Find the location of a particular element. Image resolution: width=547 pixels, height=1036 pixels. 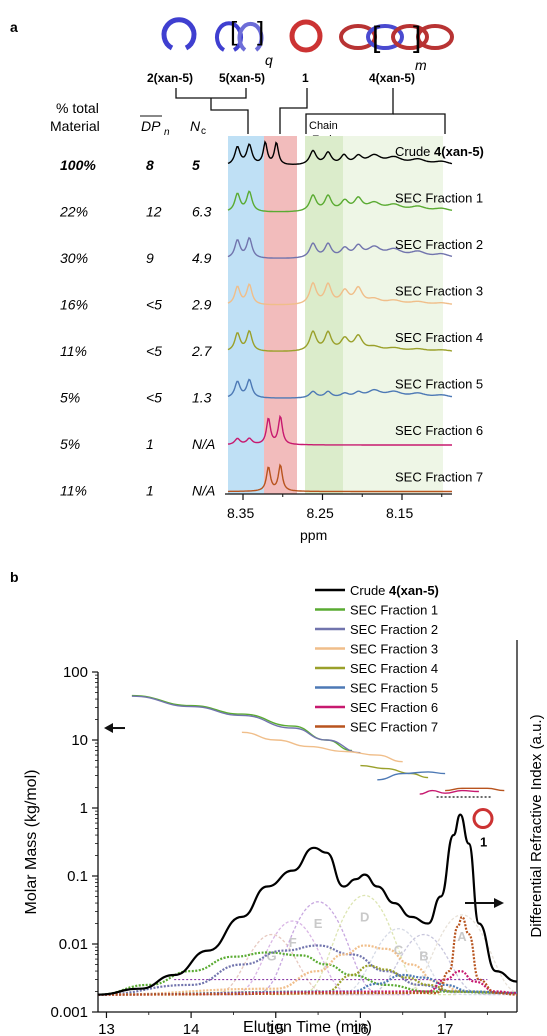

right-arrow-head-icon is located at coordinates (499, 903).